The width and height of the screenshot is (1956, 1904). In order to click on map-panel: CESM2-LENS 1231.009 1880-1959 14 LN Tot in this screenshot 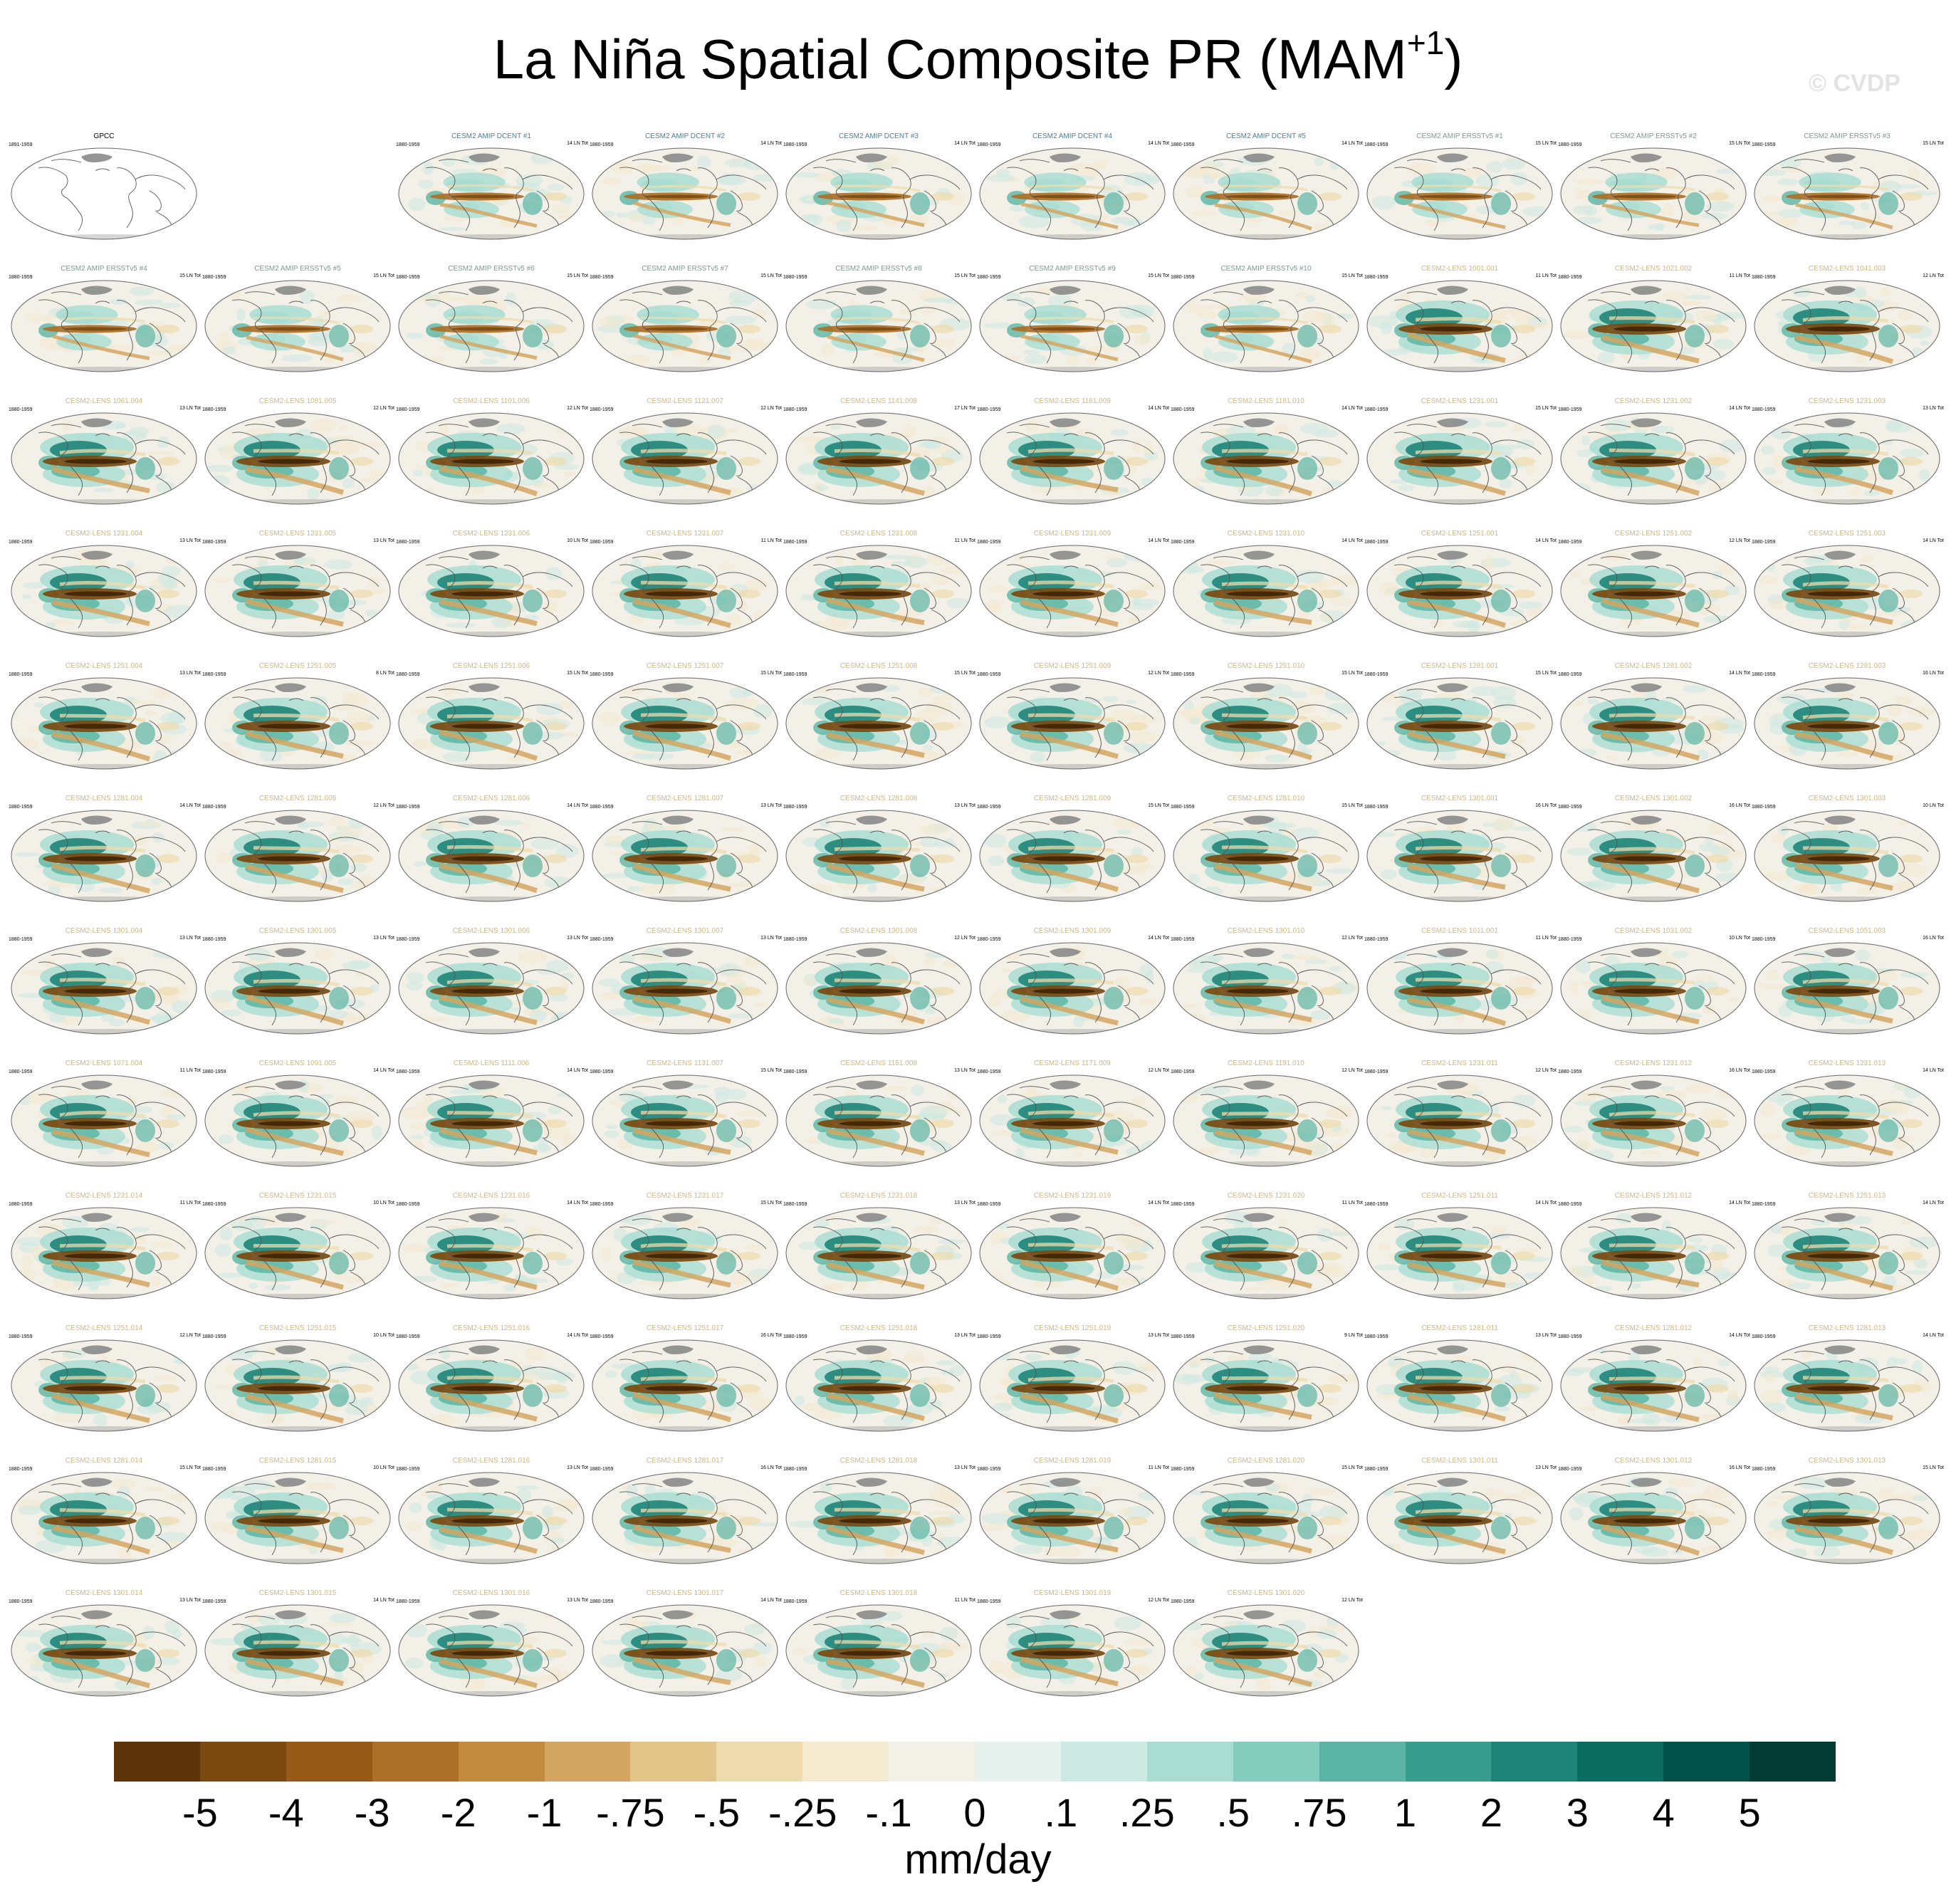, I will do `click(1072, 597)`.